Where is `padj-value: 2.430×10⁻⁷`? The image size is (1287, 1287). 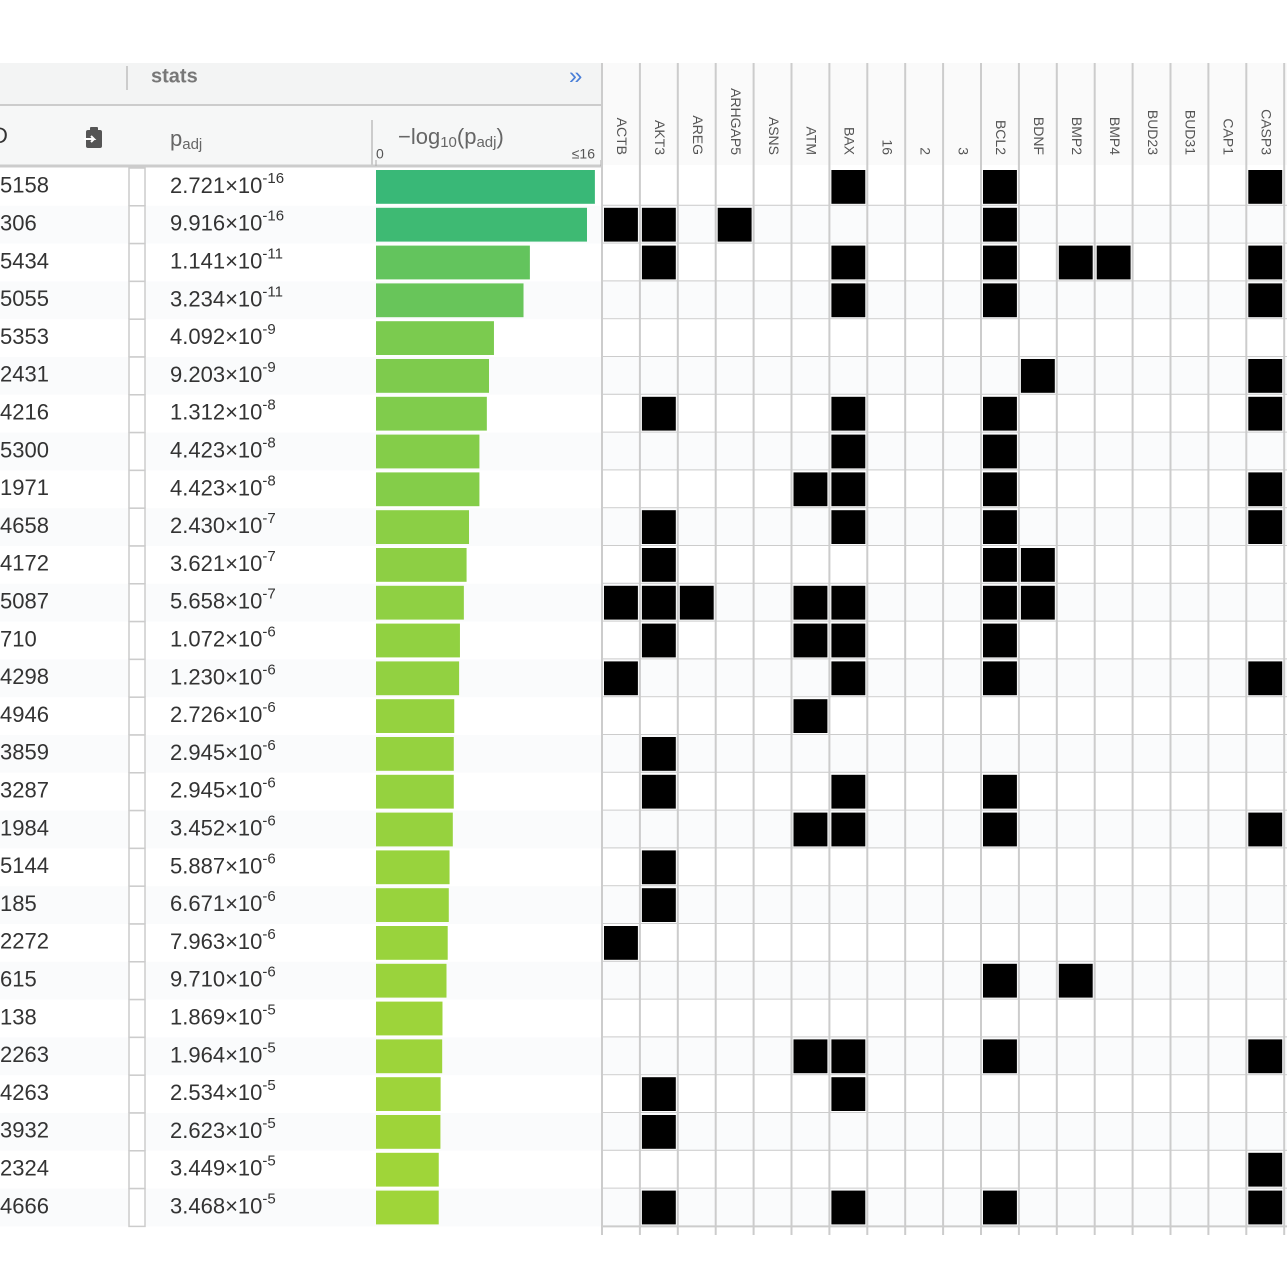
padj-value: 2.430×10⁻⁷ is located at coordinates (223, 524).